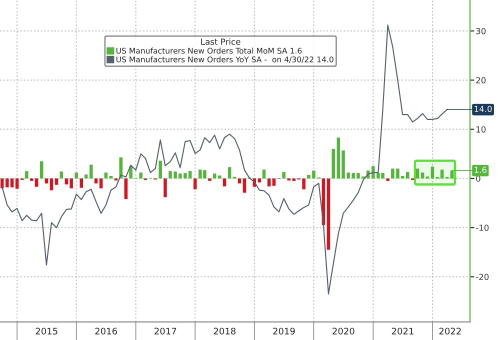 This screenshot has width=500, height=340. Describe the element at coordinates (480, 169) in the screenshot. I see `annotation: 1.6` at that location.